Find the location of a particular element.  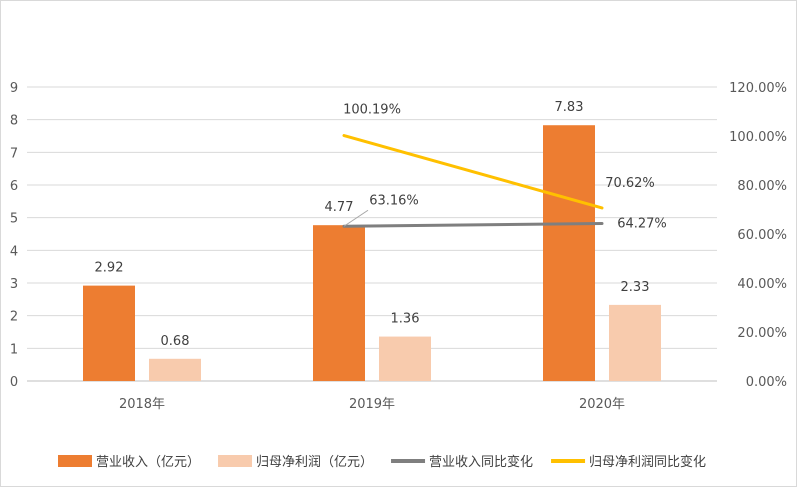

y-right-tick-label: 80.00% is located at coordinates (762, 186).